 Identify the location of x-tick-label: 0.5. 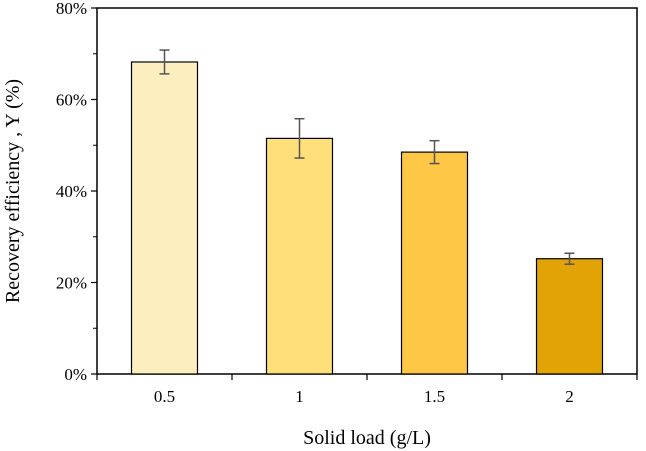
(164, 396).